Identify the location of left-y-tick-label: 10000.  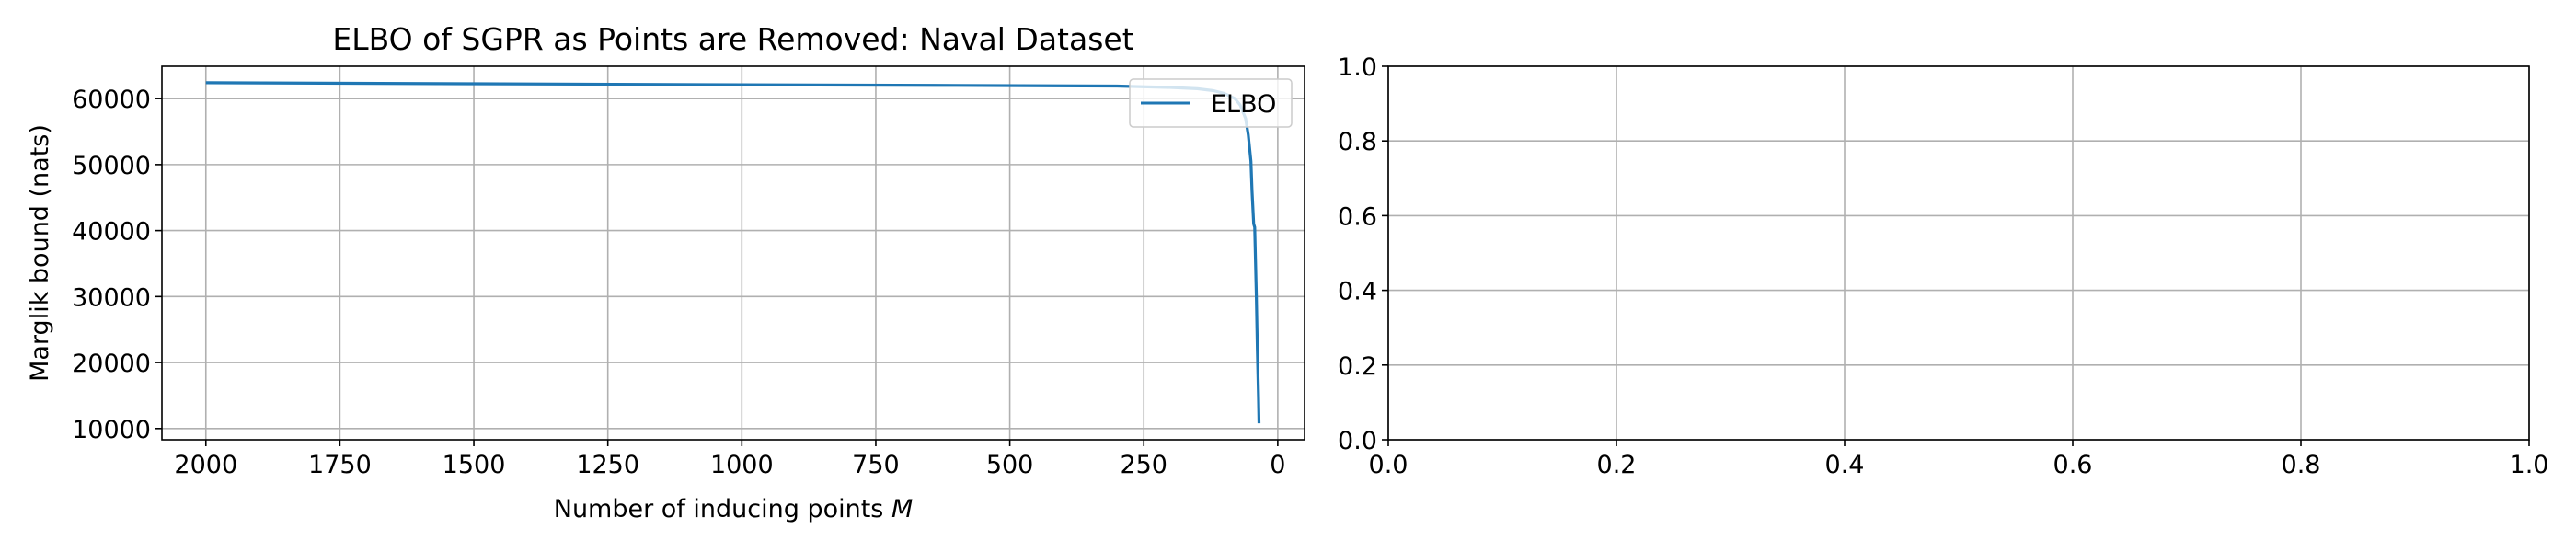
(111, 430).